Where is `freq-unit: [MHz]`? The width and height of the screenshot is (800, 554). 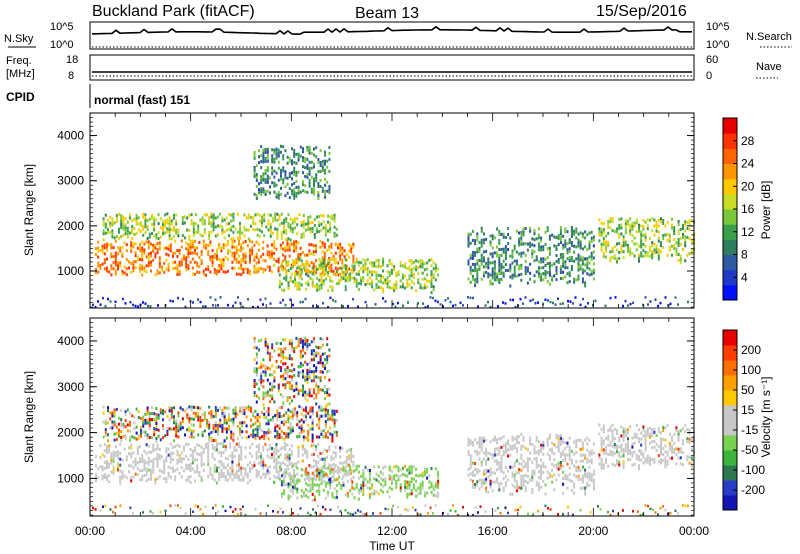 freq-unit: [MHz] is located at coordinates (20, 74).